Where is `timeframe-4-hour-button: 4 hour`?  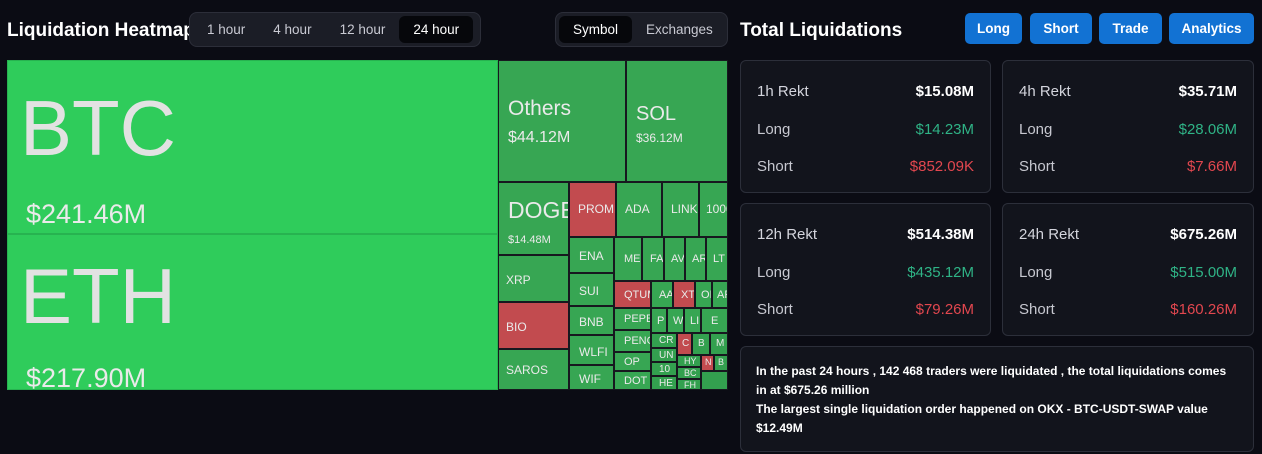 timeframe-4-hour-button: 4 hour is located at coordinates (292, 29).